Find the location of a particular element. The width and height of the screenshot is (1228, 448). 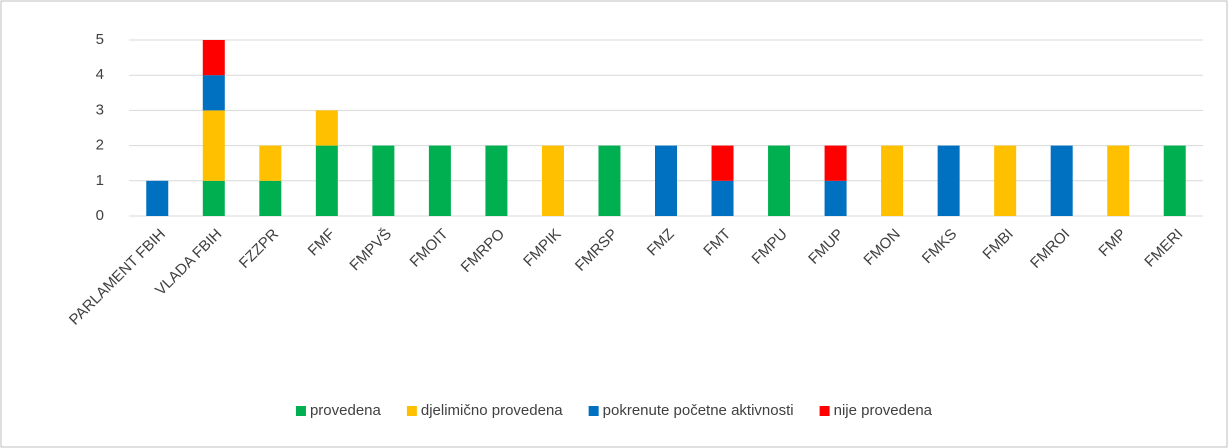

y-tick-label: 3 is located at coordinates (100, 109).